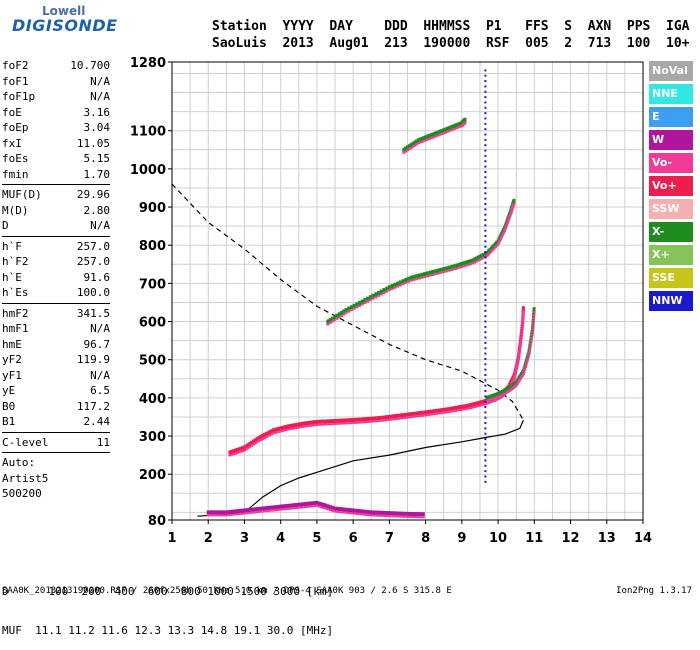 The image size is (700, 650). Describe the element at coordinates (389, 538) in the screenshot. I see `x-tick-label: 7` at that location.